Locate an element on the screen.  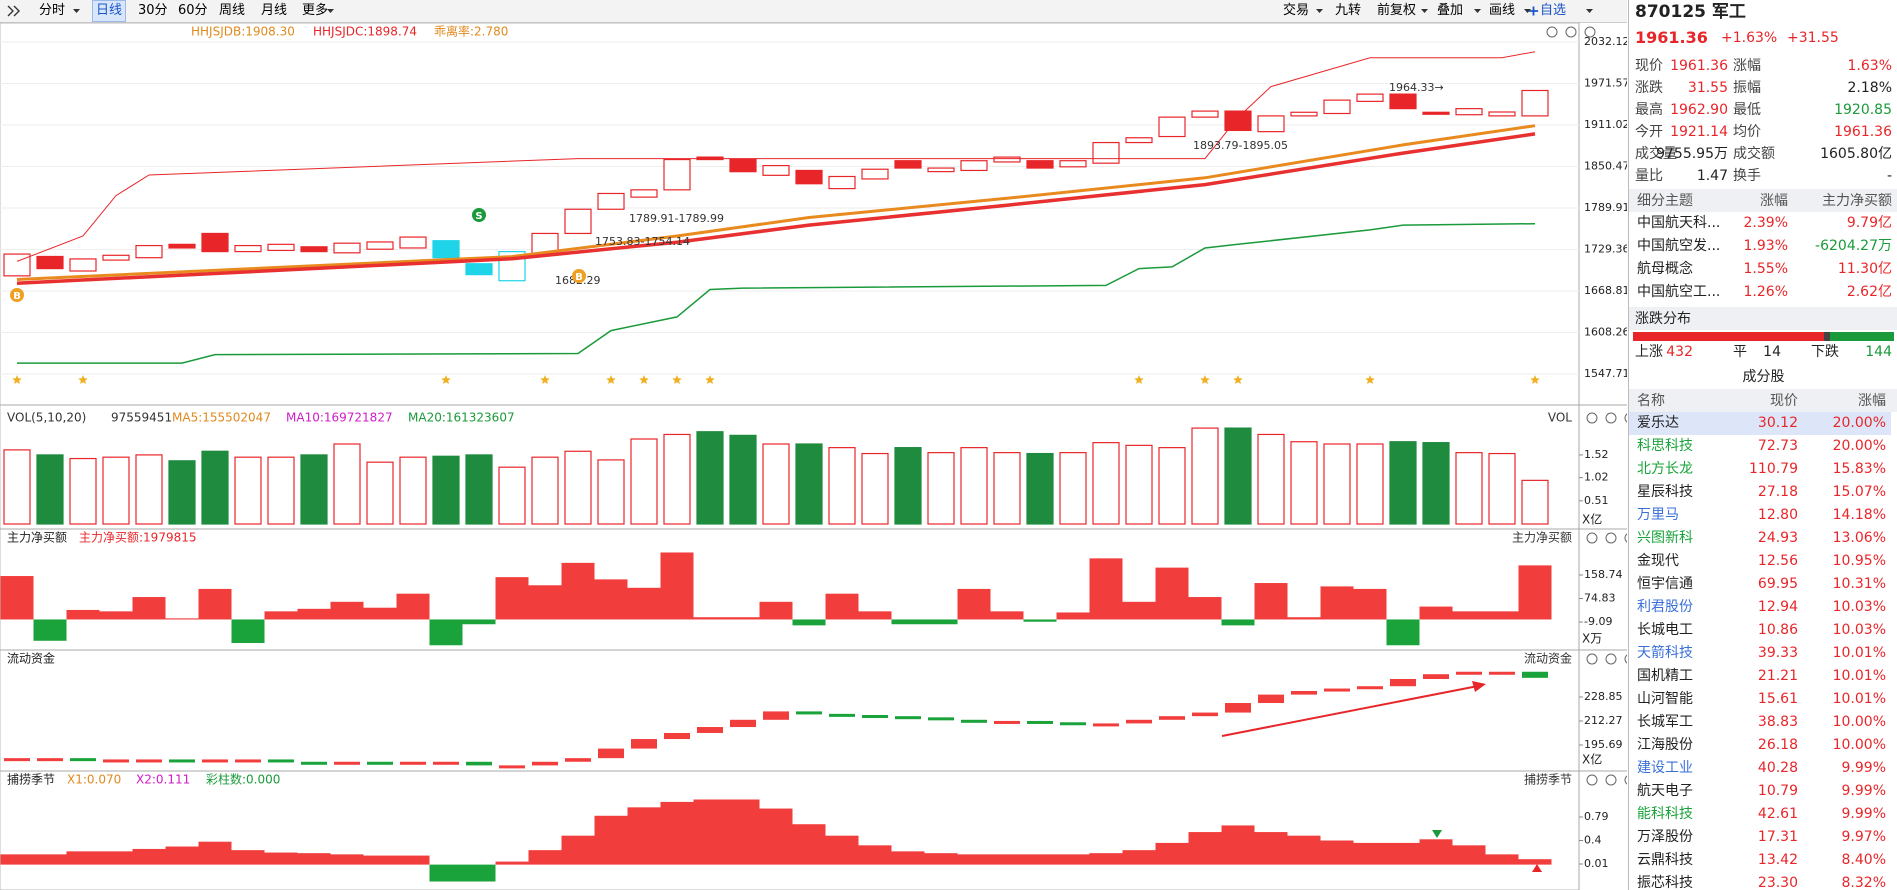
stock-name: 云鼎科技 is located at coordinates (1665, 860).